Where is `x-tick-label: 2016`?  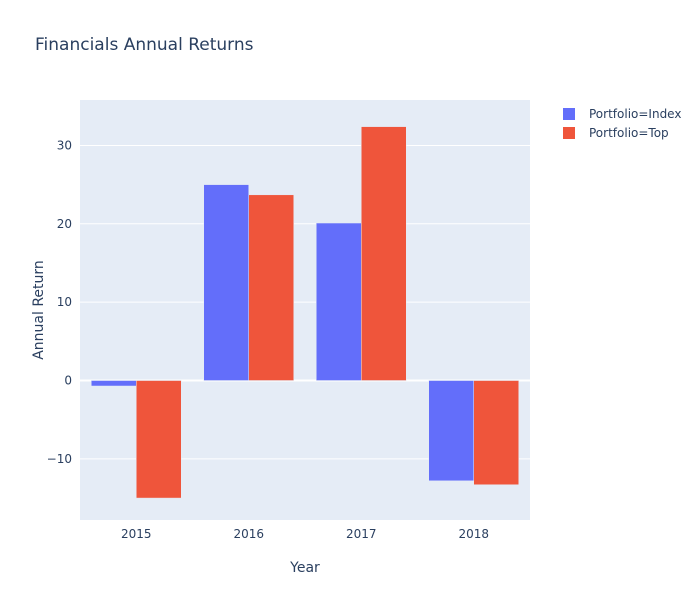
x-tick-label: 2016 is located at coordinates (248, 534).